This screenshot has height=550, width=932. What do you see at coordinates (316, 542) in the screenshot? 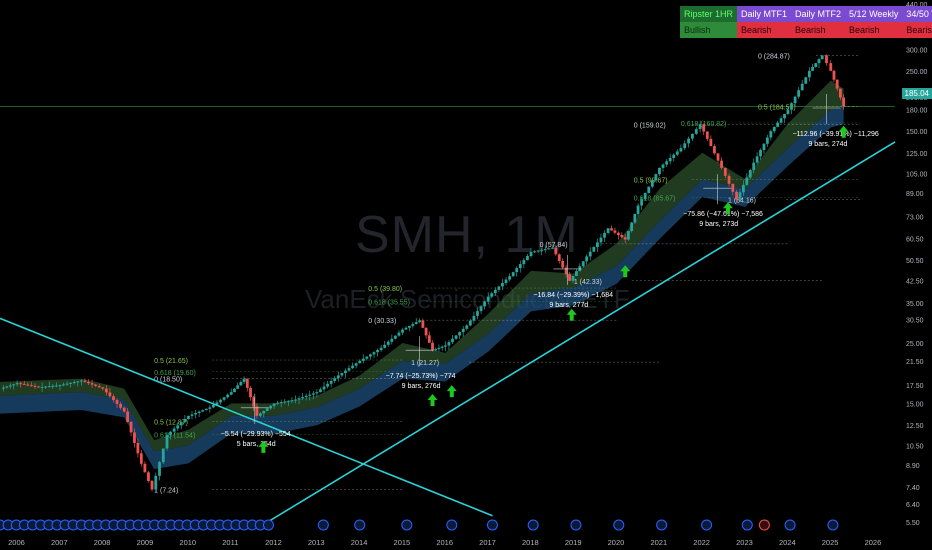
I see `x-axis-tick-label: 2013` at bounding box center [316, 542].